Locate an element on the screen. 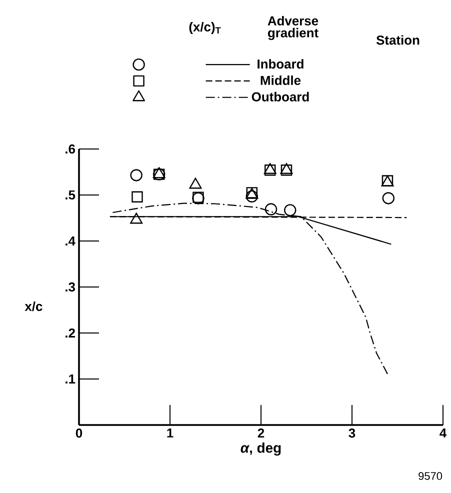  y-tick-label: .1 is located at coordinates (71, 379).